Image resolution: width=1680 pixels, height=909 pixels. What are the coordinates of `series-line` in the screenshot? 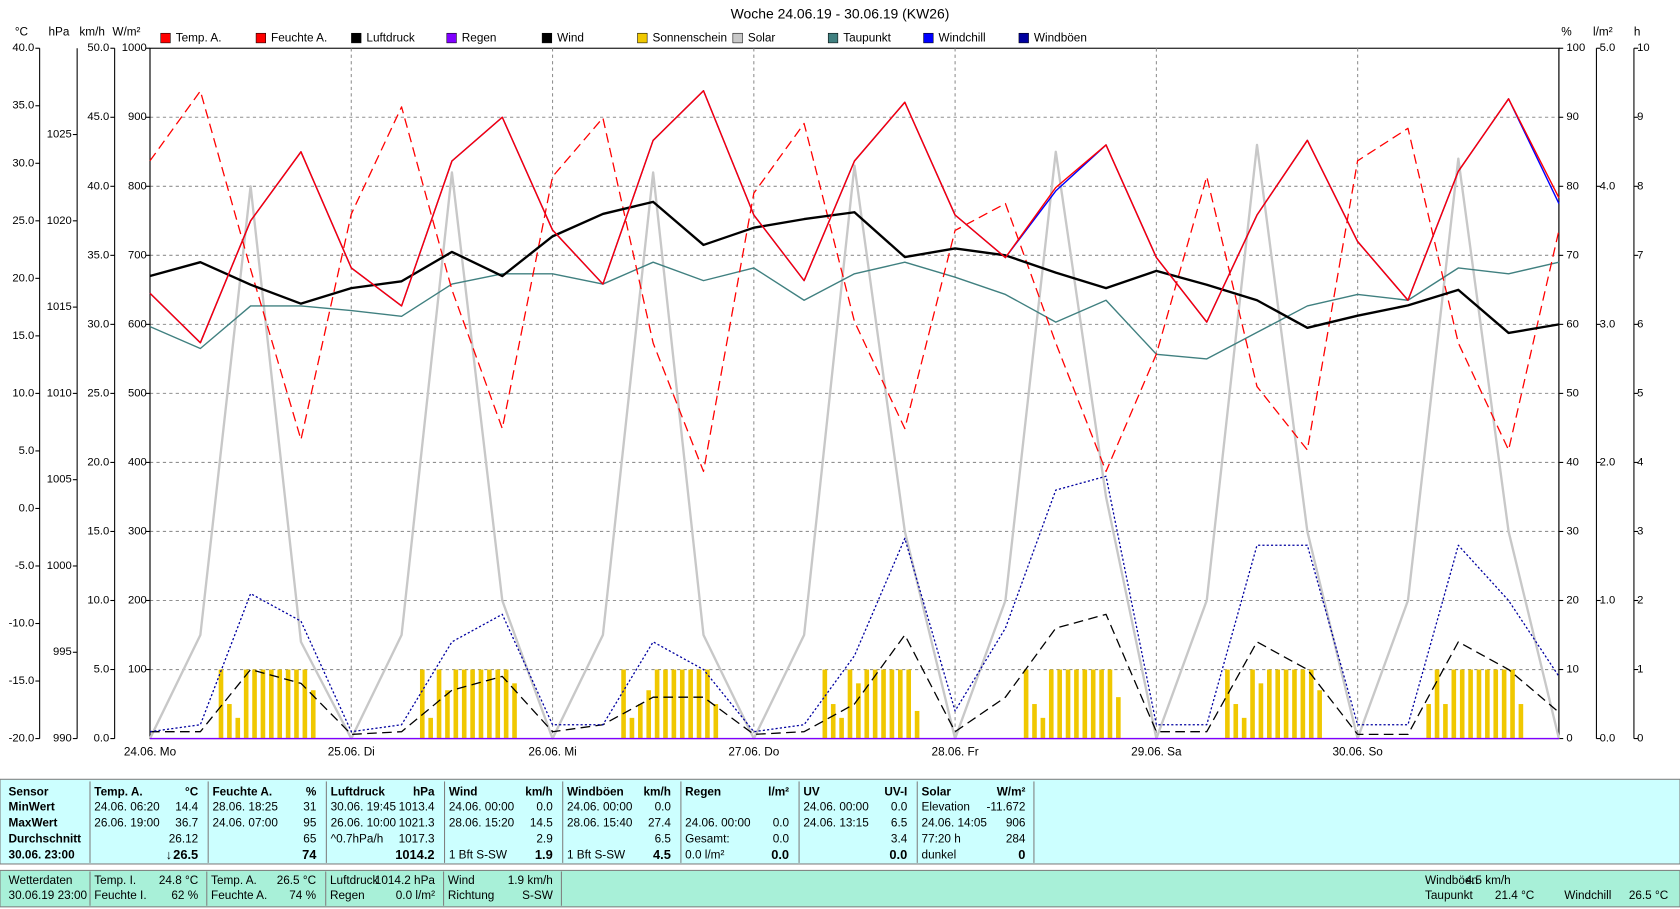 It's located at (855, 674).